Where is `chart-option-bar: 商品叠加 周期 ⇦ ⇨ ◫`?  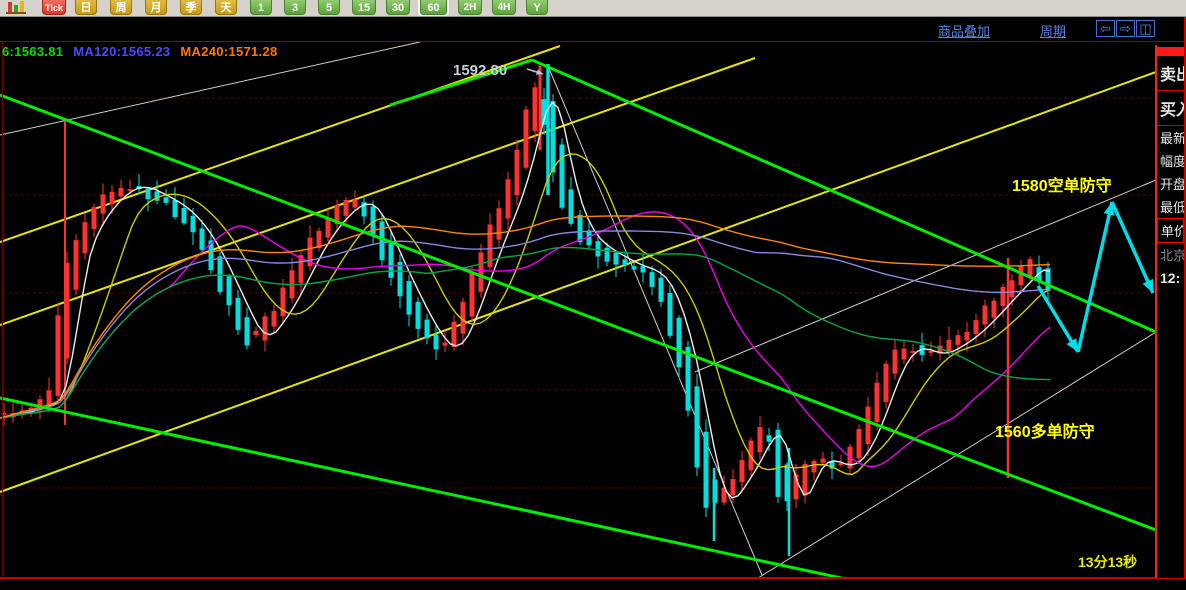 chart-option-bar: 商品叠加 周期 ⇦ ⇨ ◫ is located at coordinates (593, 29).